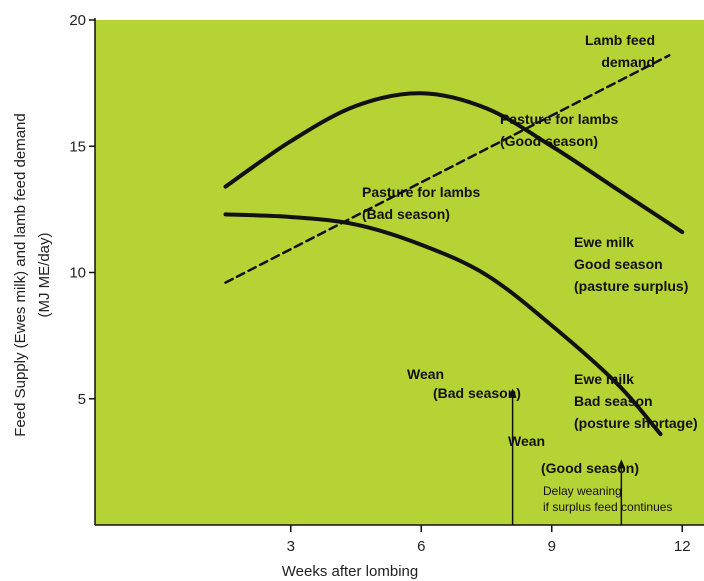 The width and height of the screenshot is (704, 581). I want to click on annotation-delay-line2: if surplus feed continues, so click(607, 507).